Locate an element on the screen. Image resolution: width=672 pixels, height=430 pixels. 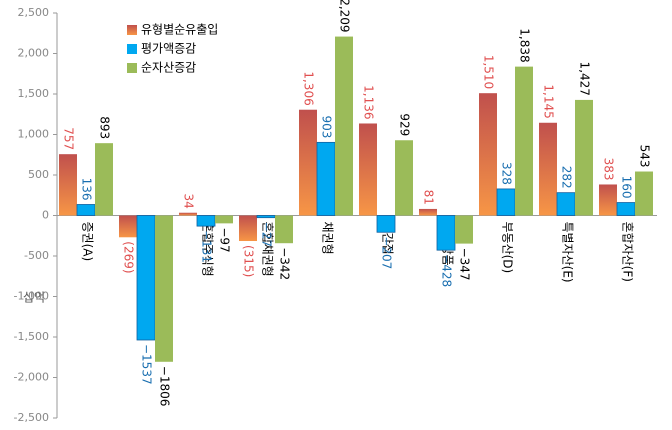
value-label: 757 is located at coordinates (69, 138).